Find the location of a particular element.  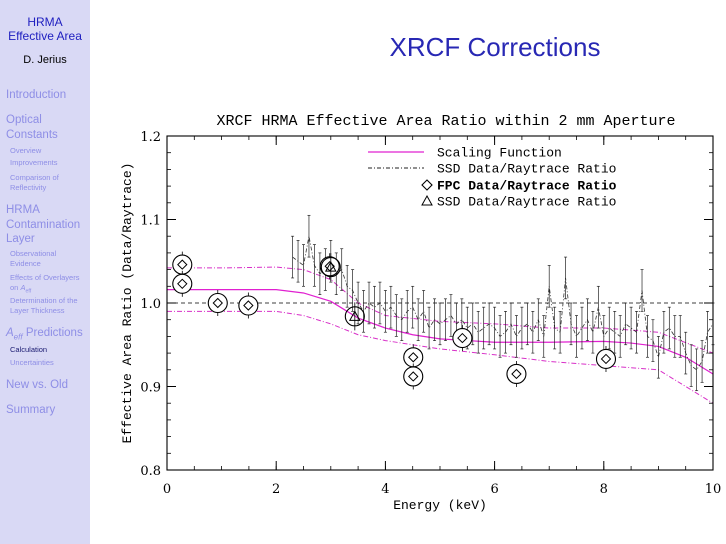

legend-swatch-diamond is located at coordinates (427, 185).